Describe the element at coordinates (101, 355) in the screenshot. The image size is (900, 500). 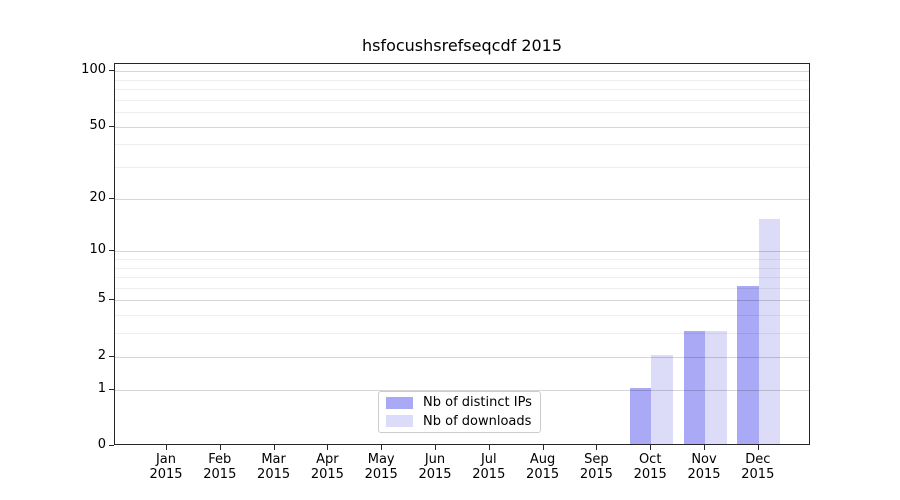
I see `y-tick-label: 2` at that location.